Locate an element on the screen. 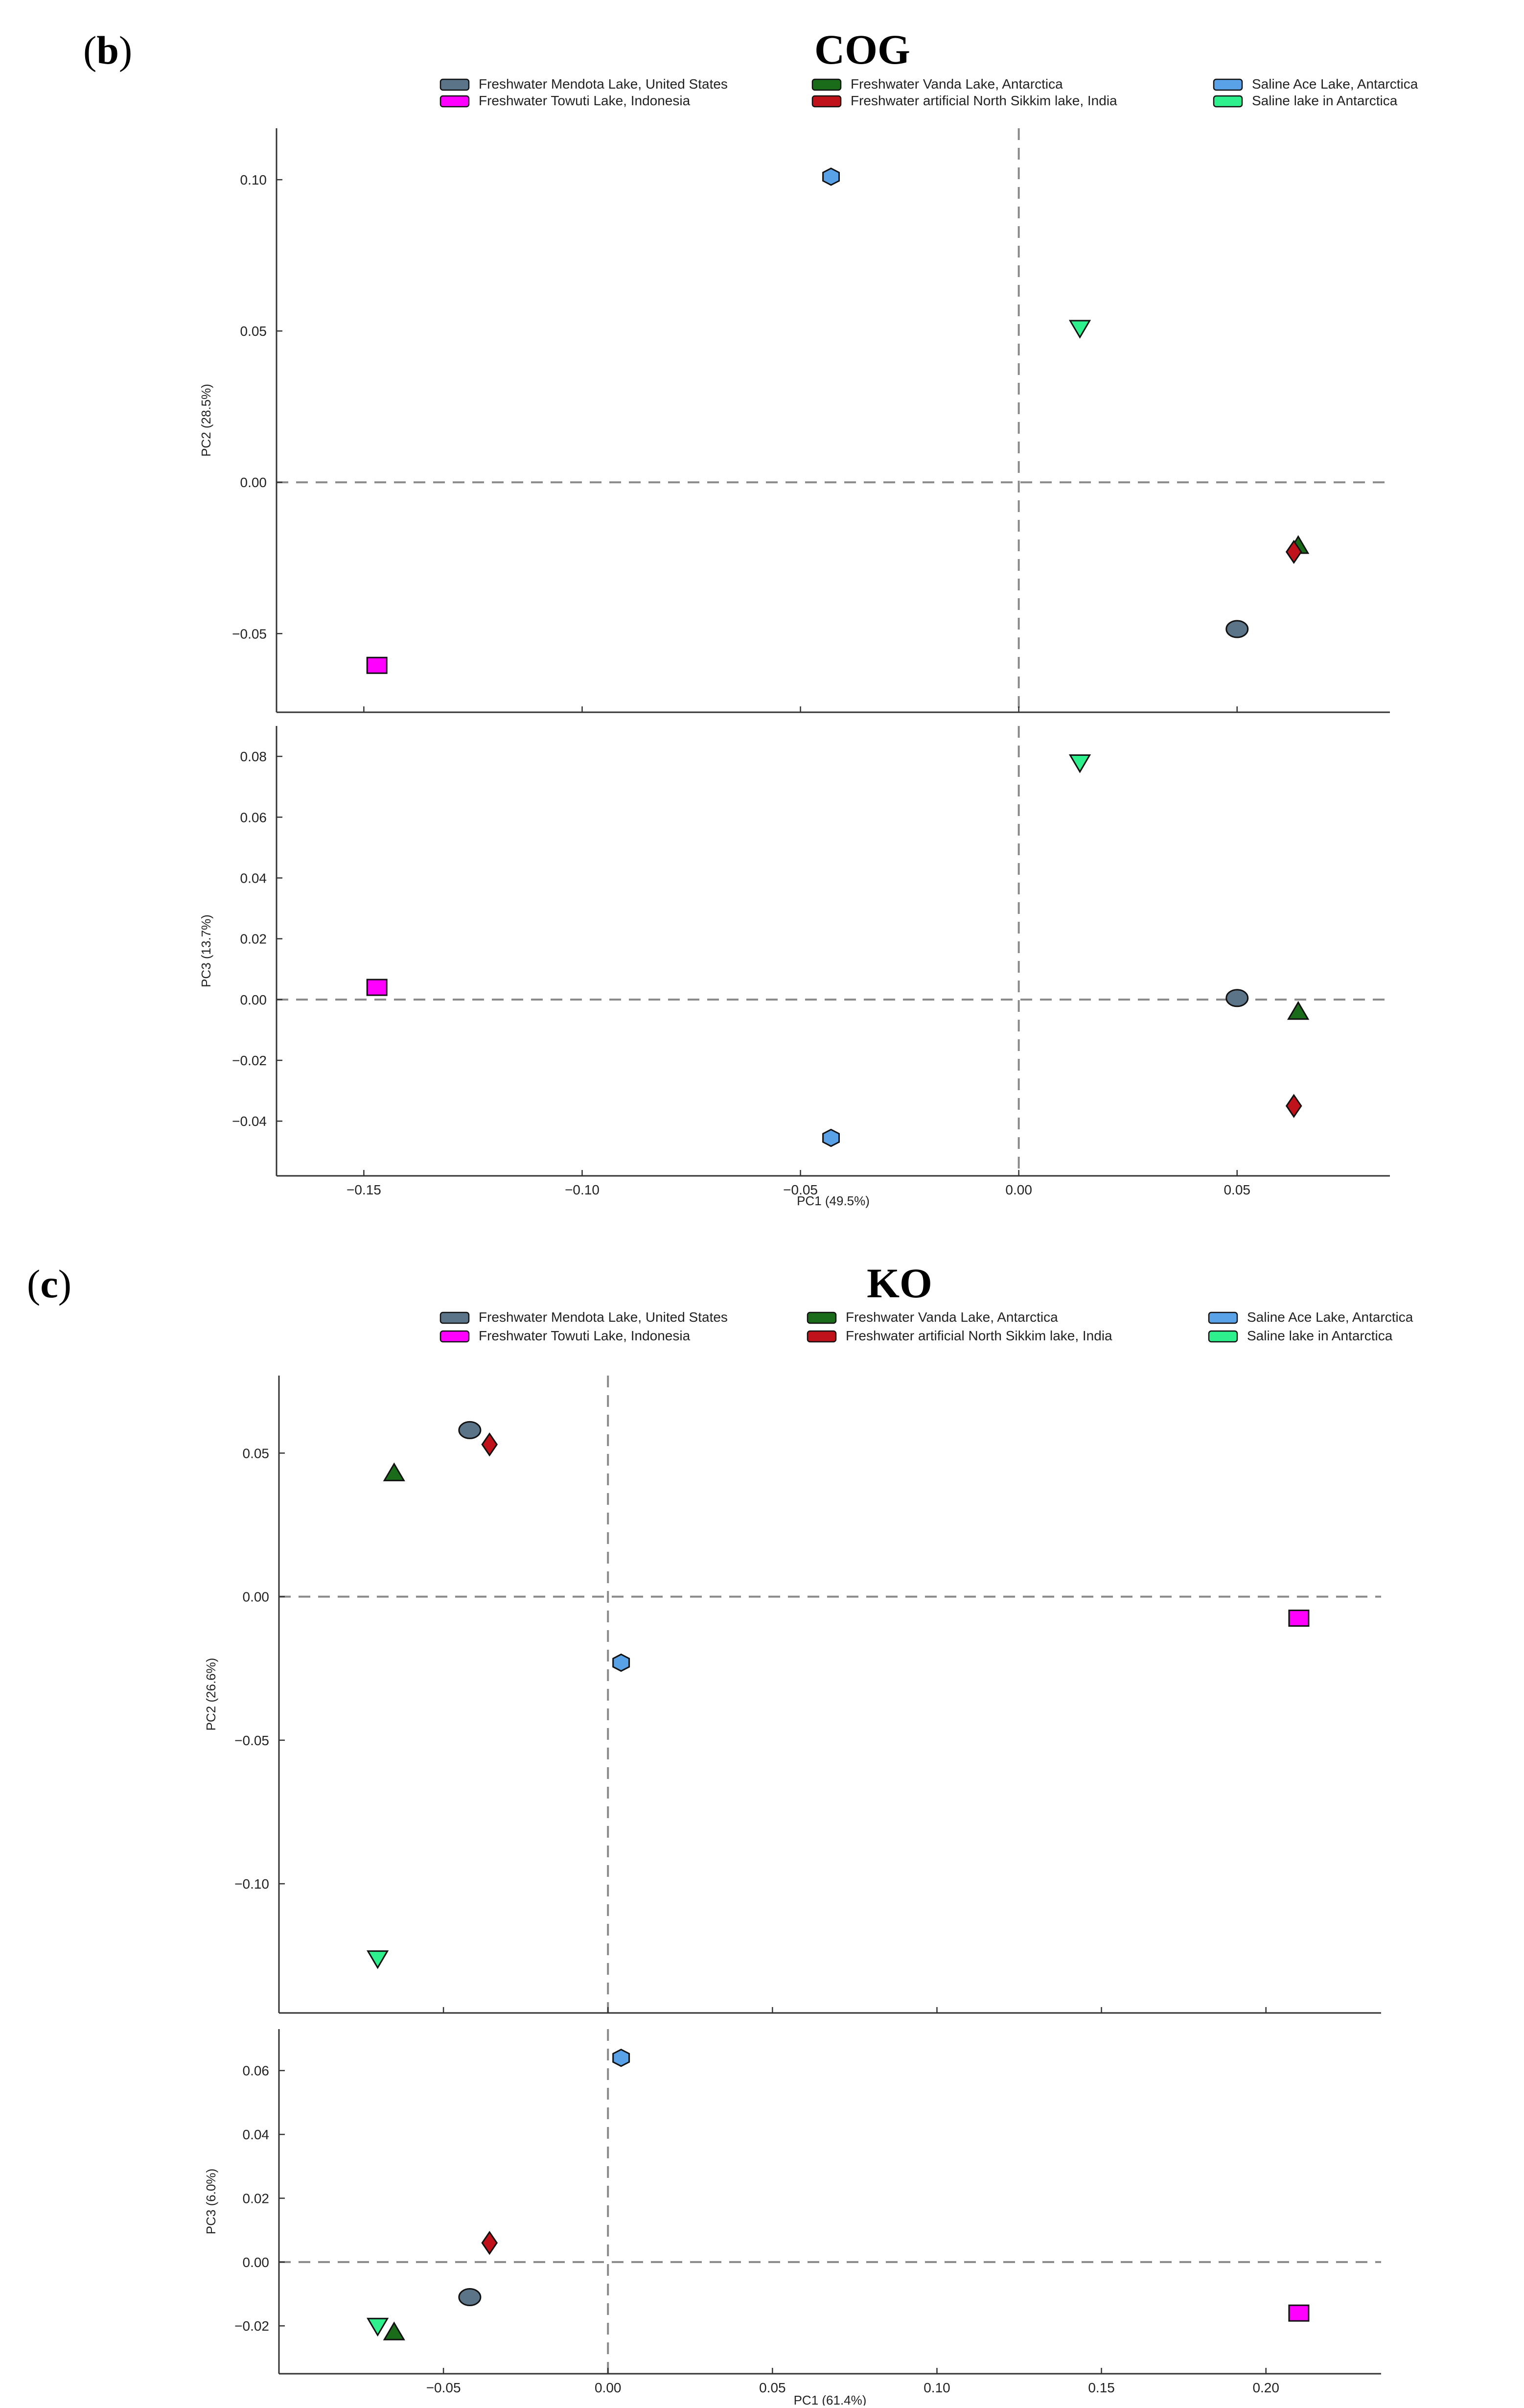 The width and height of the screenshot is (1524, 2408). y-axis-label: PC3 (6.0%) is located at coordinates (211, 2201).